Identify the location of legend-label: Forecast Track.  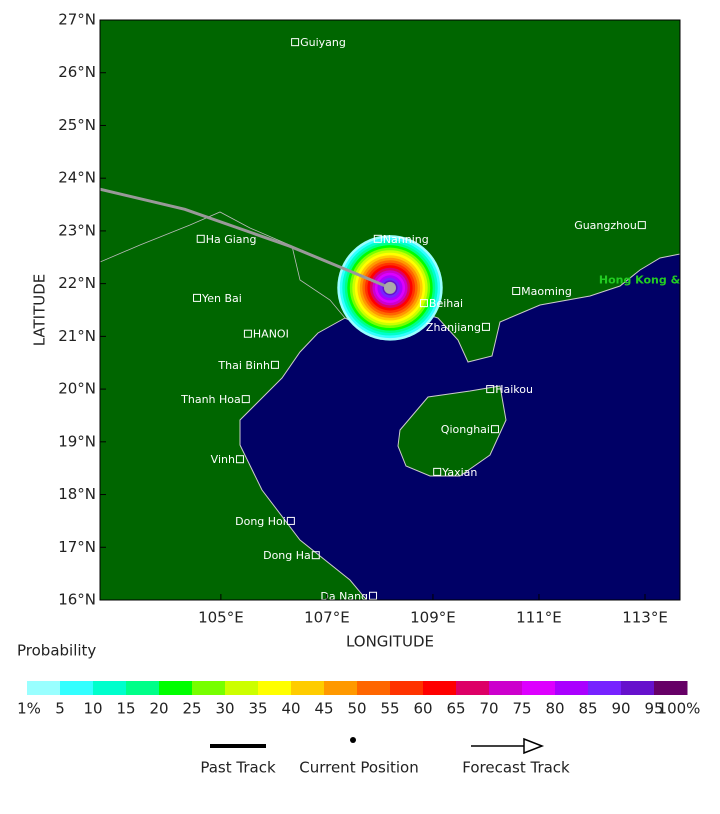
(516, 768).